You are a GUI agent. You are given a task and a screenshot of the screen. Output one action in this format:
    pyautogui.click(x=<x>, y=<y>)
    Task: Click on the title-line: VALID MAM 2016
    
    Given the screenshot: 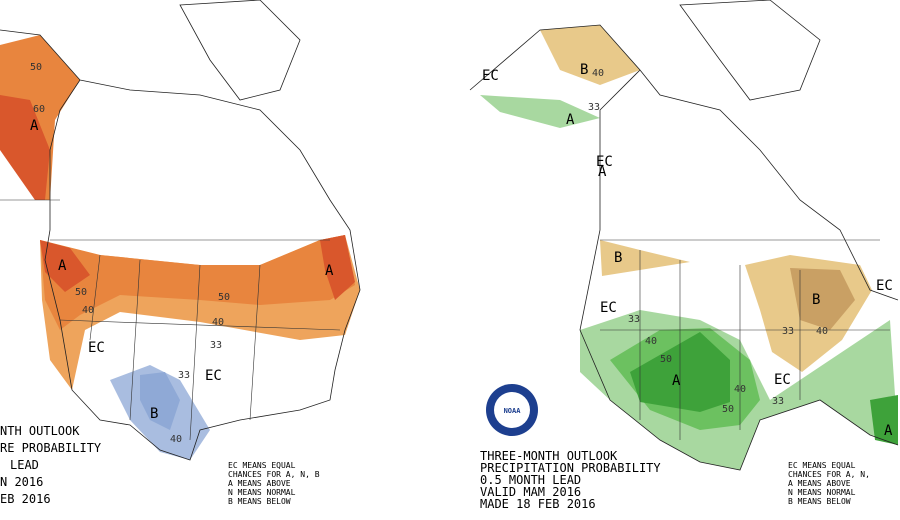 What is the action you would take?
    pyautogui.click(x=530, y=492)
    